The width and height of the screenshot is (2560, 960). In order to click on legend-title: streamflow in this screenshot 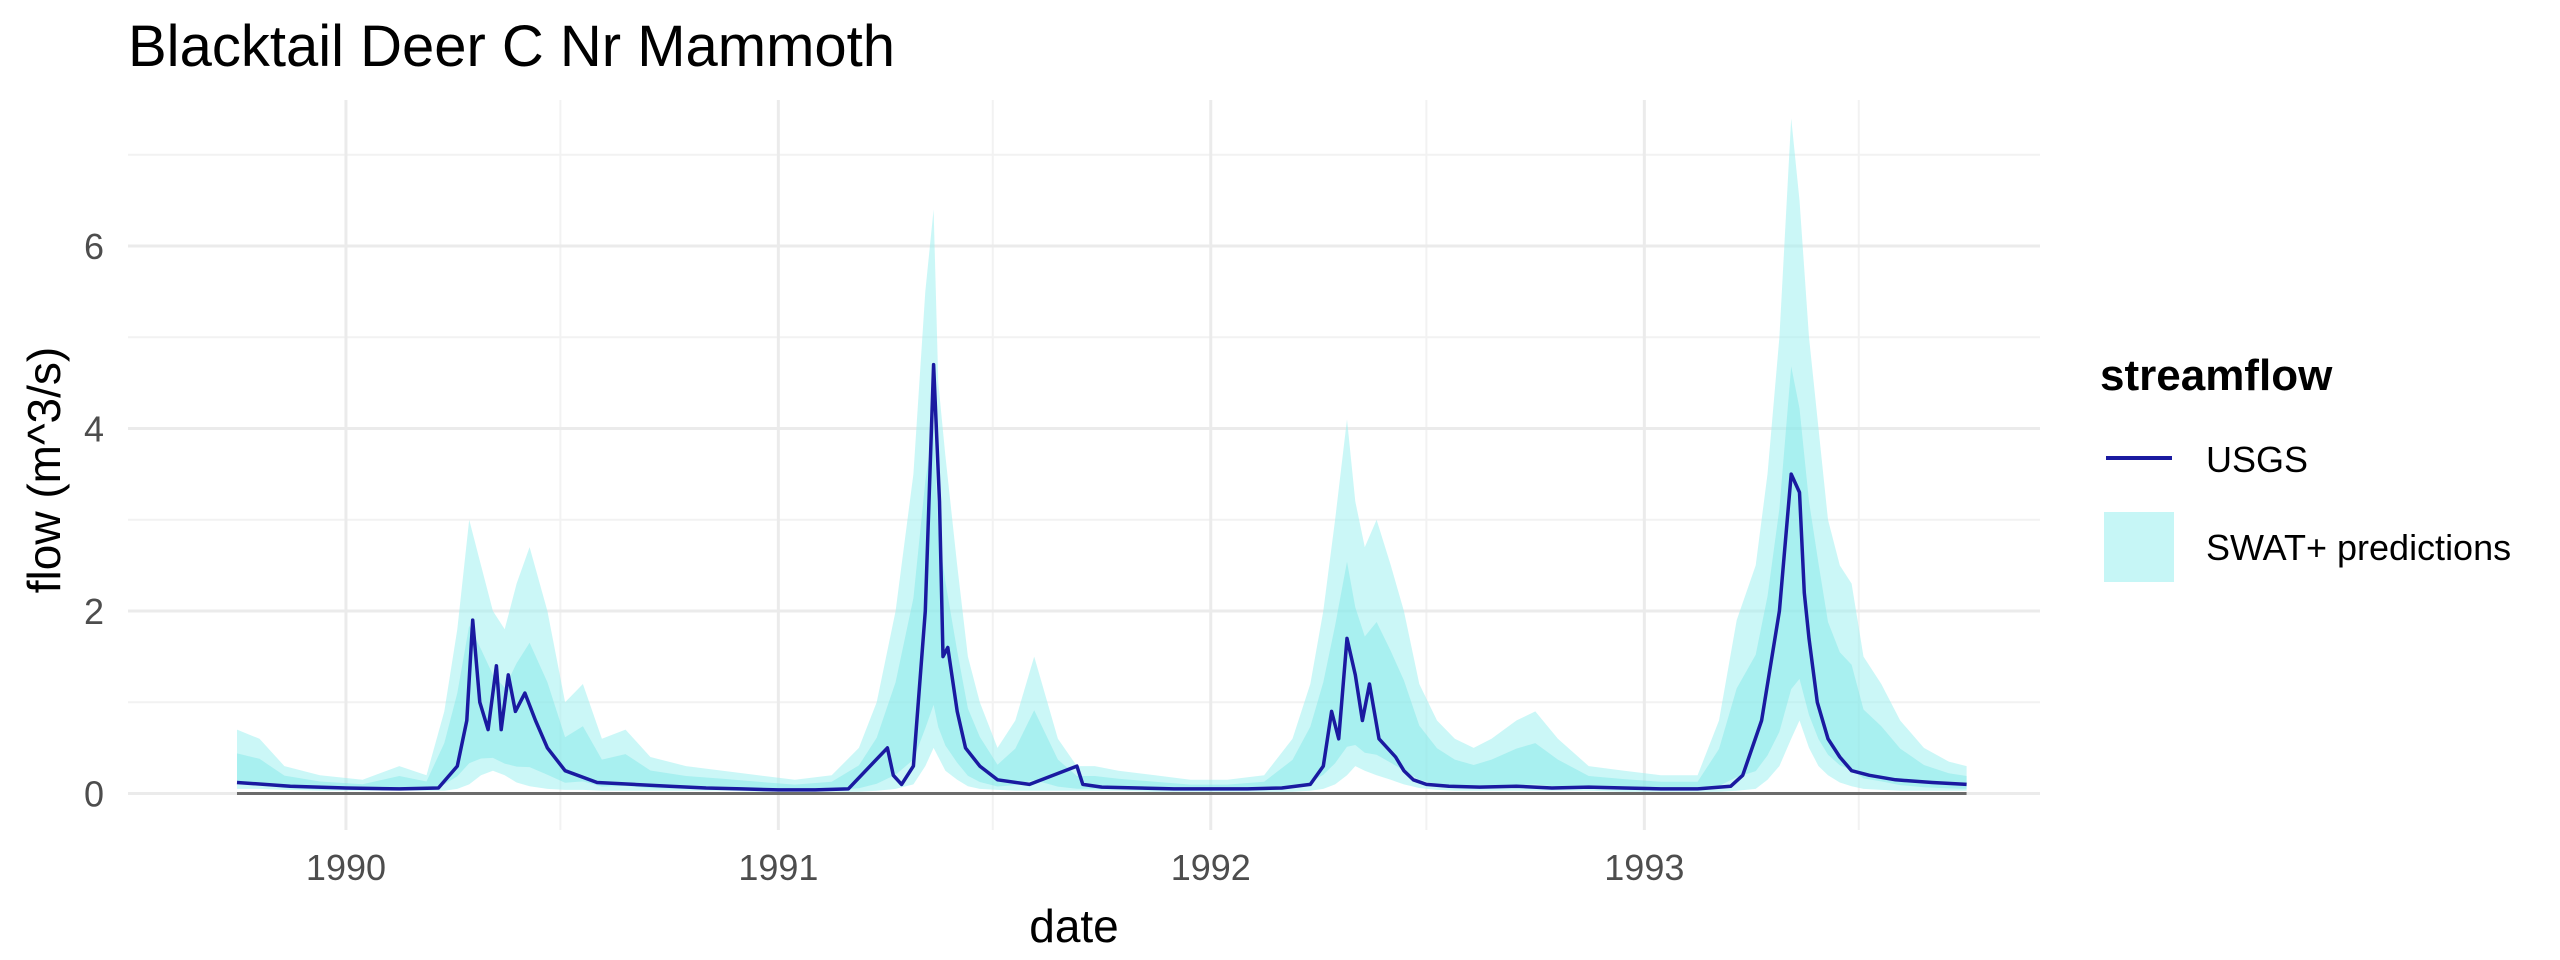, I will do `click(2216, 375)`.